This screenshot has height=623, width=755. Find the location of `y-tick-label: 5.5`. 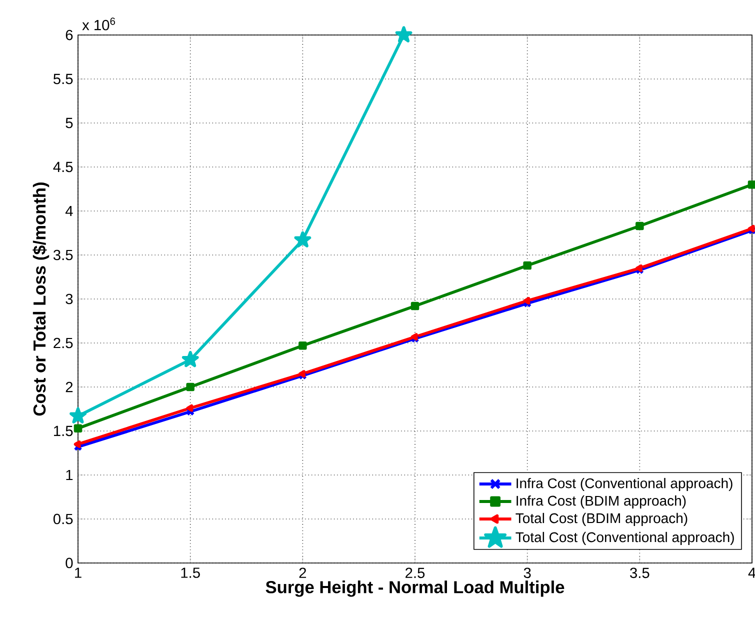

y-tick-label: 5.5 is located at coordinates (63, 79).